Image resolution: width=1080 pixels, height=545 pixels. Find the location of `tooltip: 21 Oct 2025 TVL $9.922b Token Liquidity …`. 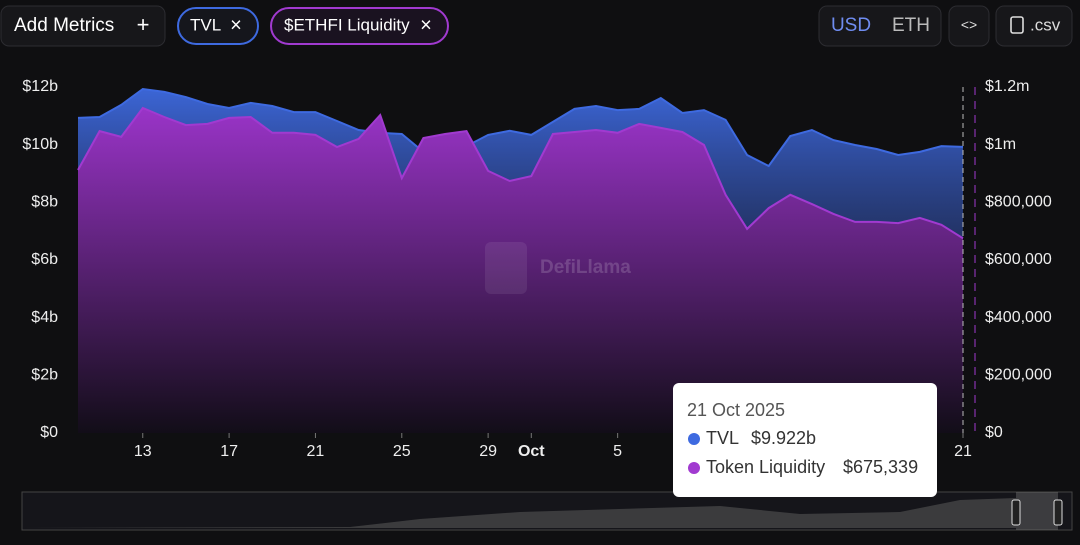

tooltip: 21 Oct 2025 TVL $9.922b Token Liquidity … is located at coordinates (805, 440).